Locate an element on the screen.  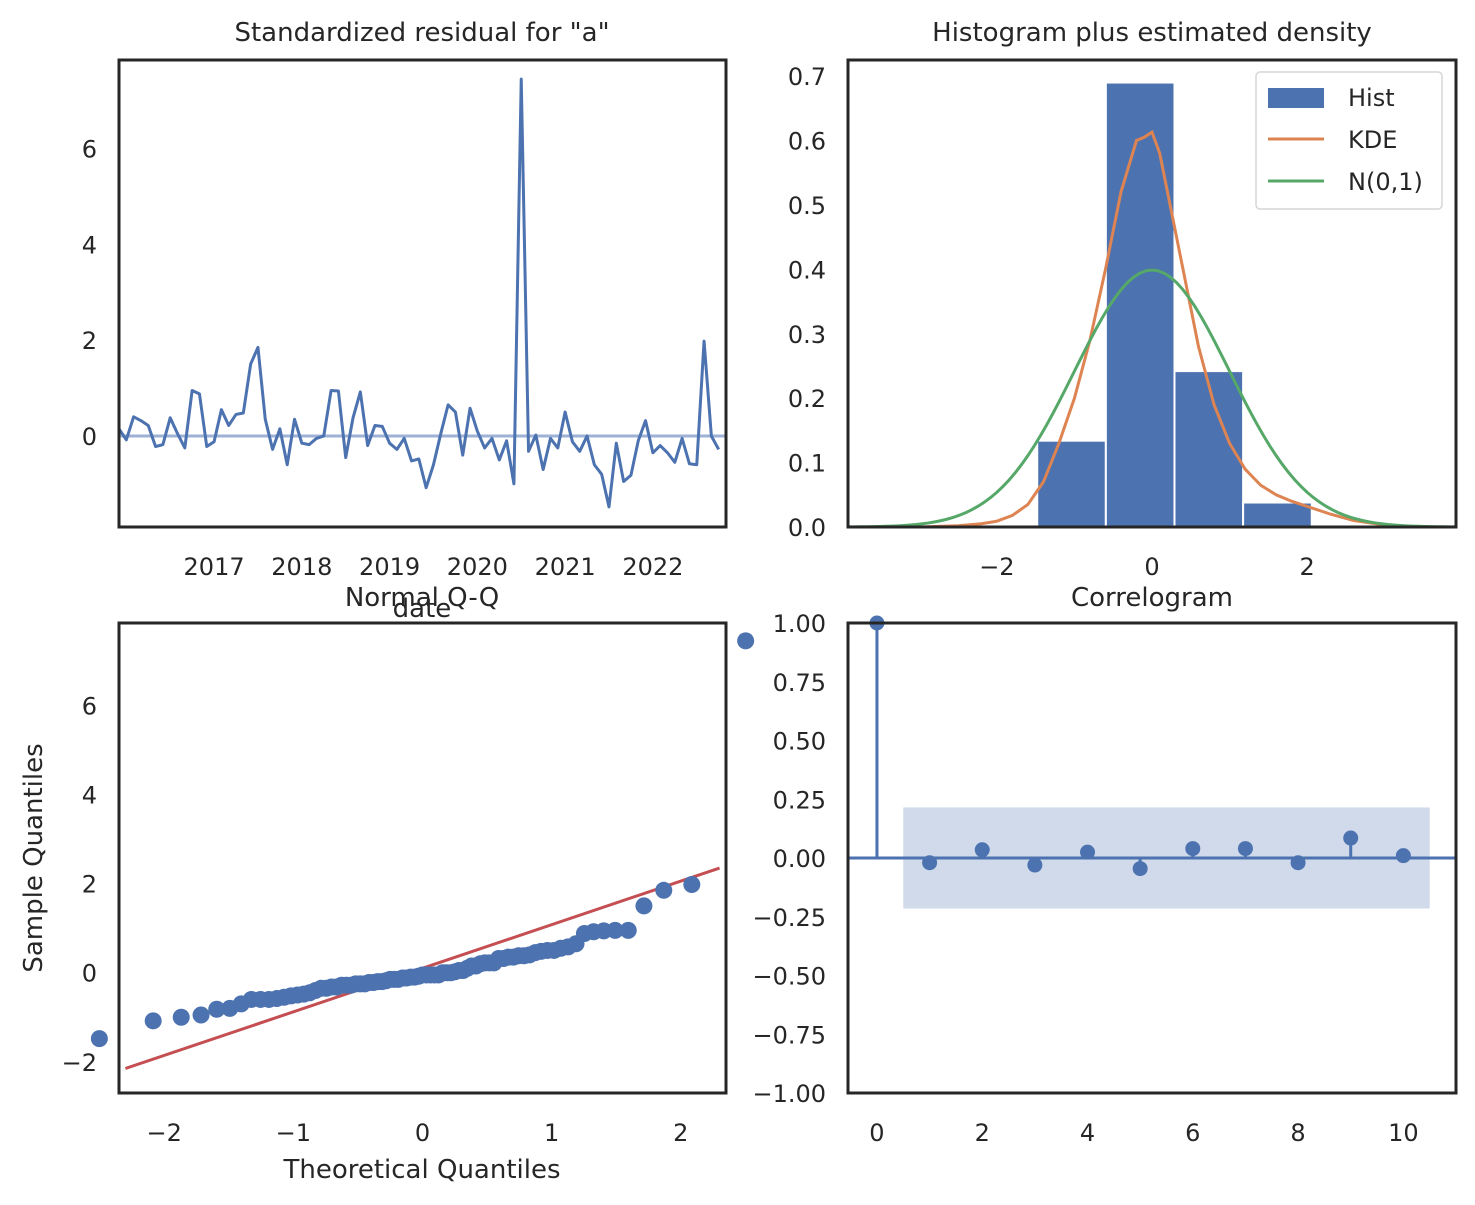
residual-xtick-label: 2022 is located at coordinates (652, 567).